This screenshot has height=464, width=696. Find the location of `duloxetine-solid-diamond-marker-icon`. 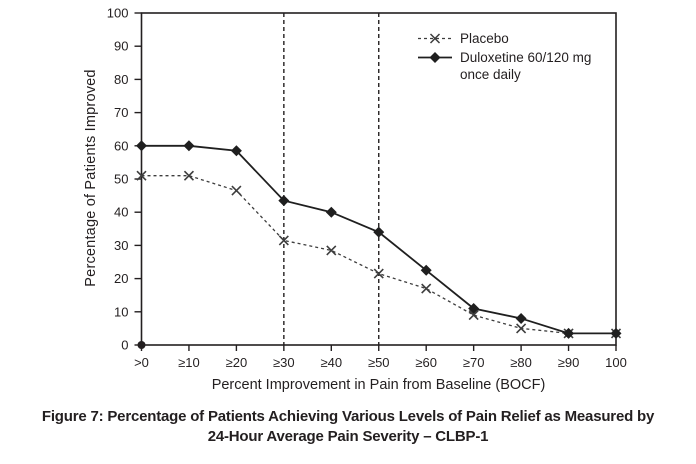

duloxetine-solid-diamond-marker-icon is located at coordinates (435, 57).